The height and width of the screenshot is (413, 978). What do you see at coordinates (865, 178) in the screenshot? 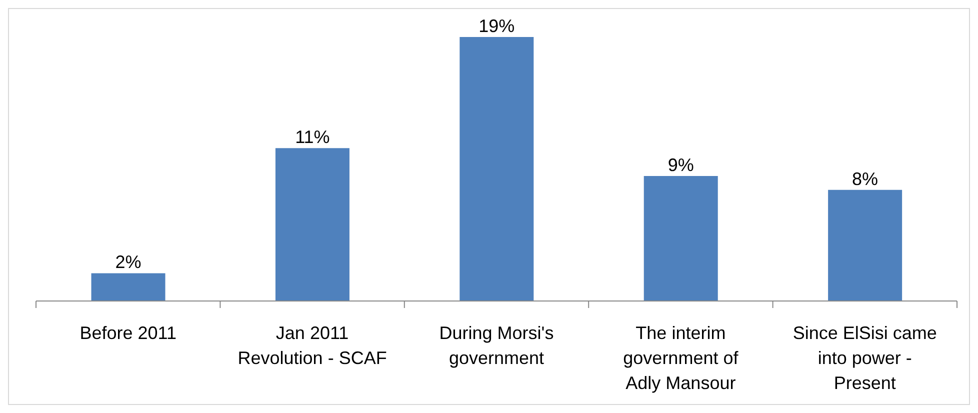
I see `data-label: 8%` at bounding box center [865, 178].